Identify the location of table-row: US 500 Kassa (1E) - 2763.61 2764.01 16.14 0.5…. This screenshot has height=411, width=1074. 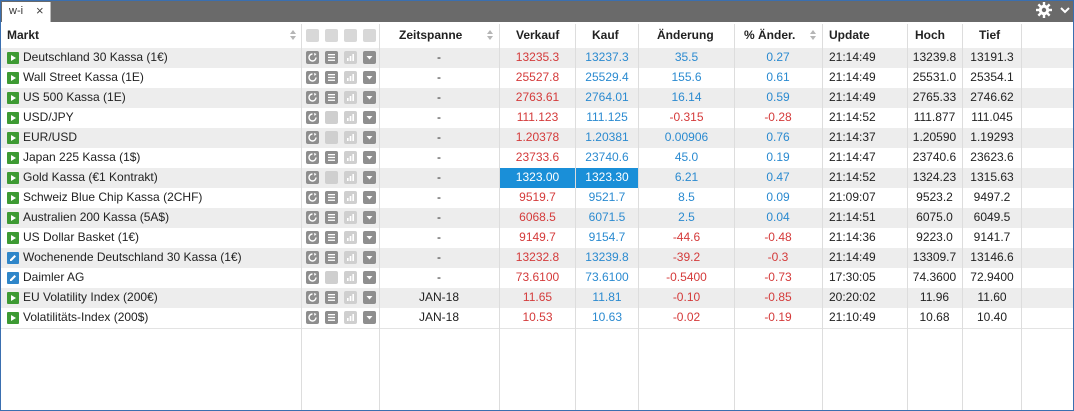
(537, 98).